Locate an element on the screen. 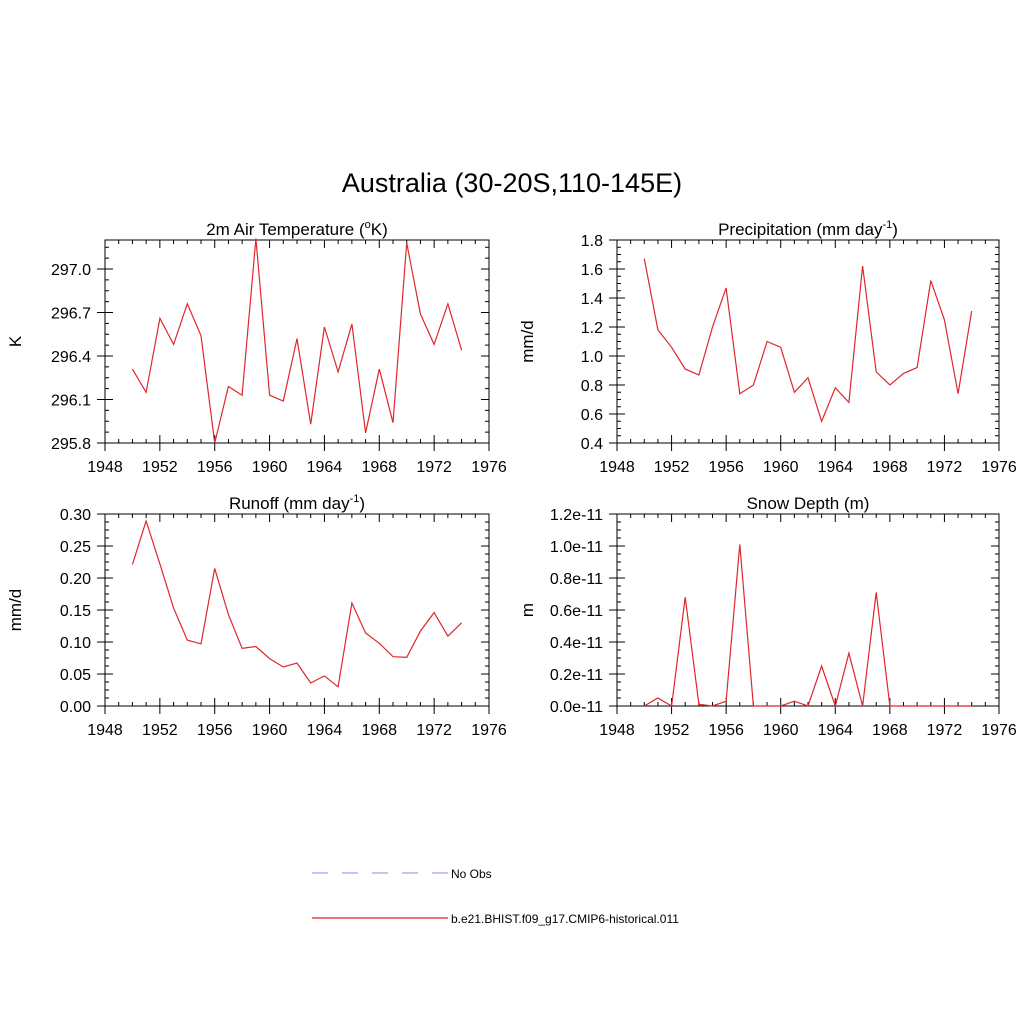 This screenshot has height=1024, width=1024. panel-title-main: 2m Air Temperature ( is located at coordinates (285, 229).